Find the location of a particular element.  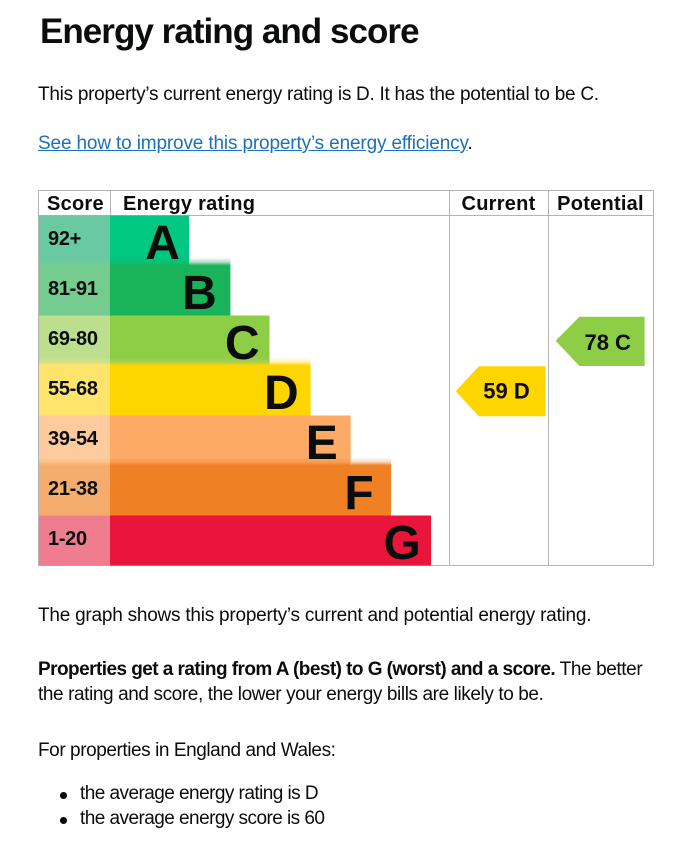

svg-text: 81-91 is located at coordinates (73, 289).